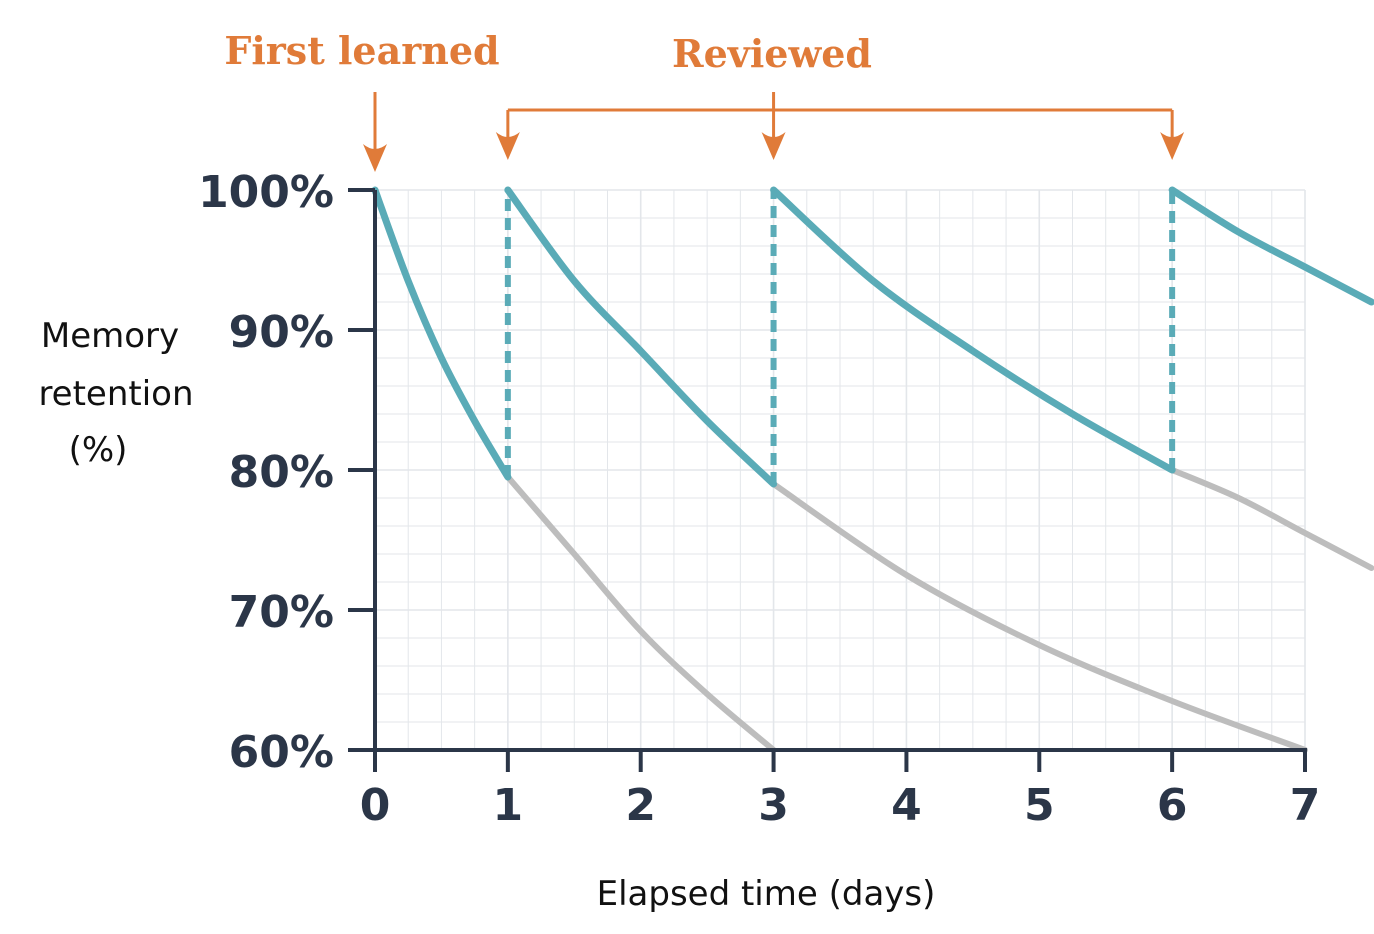  What do you see at coordinates (508, 805) in the screenshot?
I see `x-tick-label: 1` at bounding box center [508, 805].